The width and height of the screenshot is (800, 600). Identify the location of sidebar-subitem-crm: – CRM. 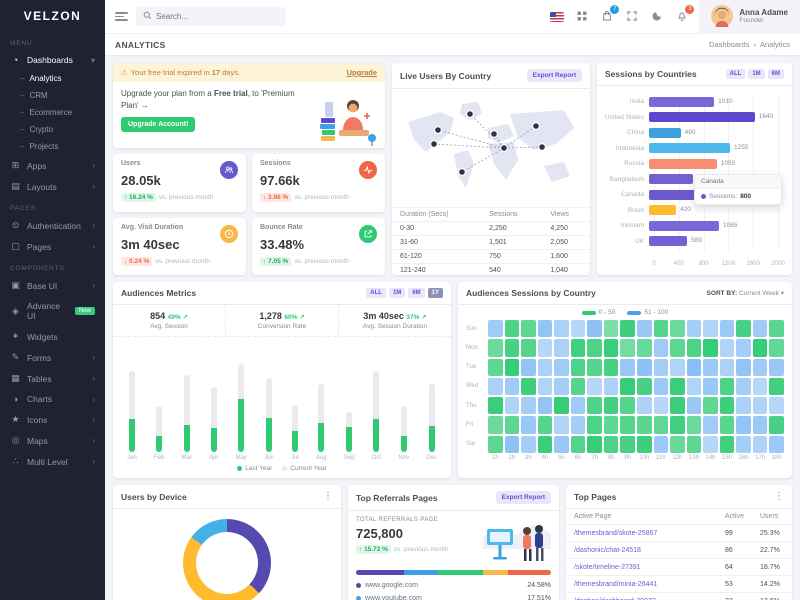
(52, 95).